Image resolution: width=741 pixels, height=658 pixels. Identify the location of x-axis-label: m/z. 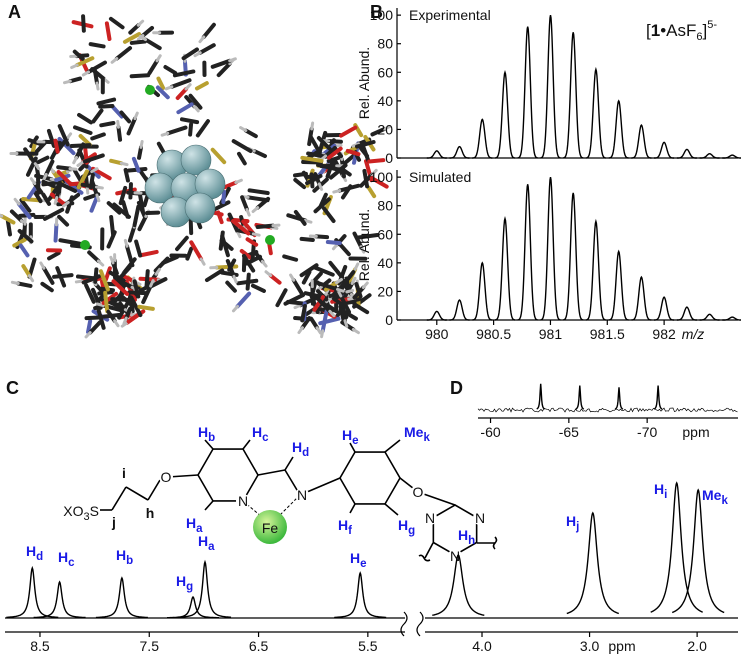
(693, 334).